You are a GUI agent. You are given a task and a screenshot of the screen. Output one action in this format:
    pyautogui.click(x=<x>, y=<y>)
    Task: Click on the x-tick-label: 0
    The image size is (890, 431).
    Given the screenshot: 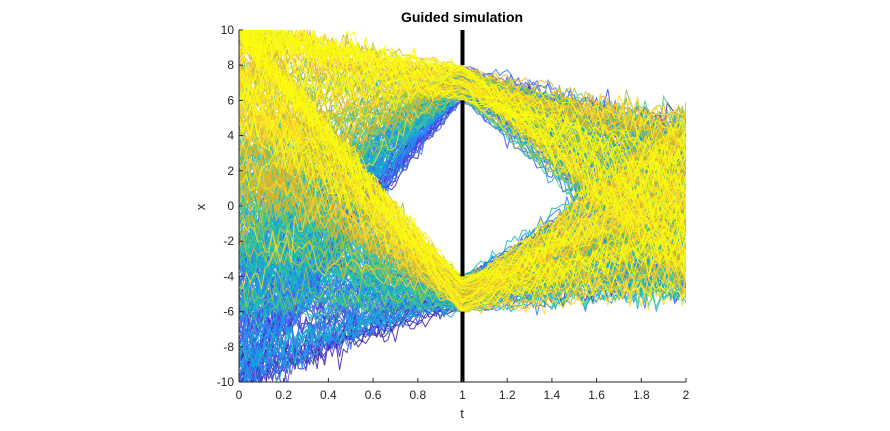 What is the action you would take?
    pyautogui.click(x=239, y=395)
    